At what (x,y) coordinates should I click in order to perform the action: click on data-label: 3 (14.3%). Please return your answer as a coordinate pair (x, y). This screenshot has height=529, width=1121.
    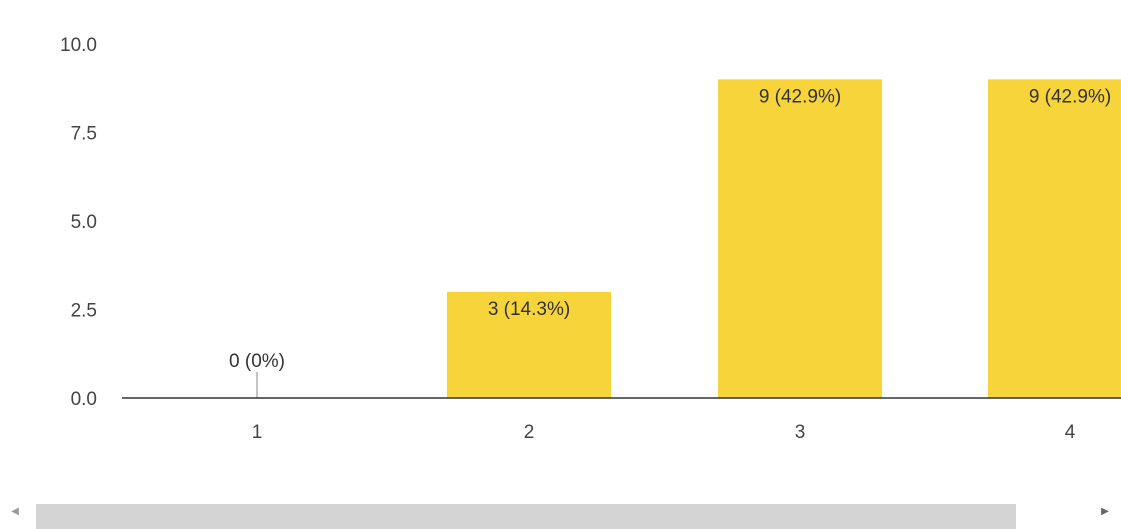
    Looking at the image, I should click on (529, 309).